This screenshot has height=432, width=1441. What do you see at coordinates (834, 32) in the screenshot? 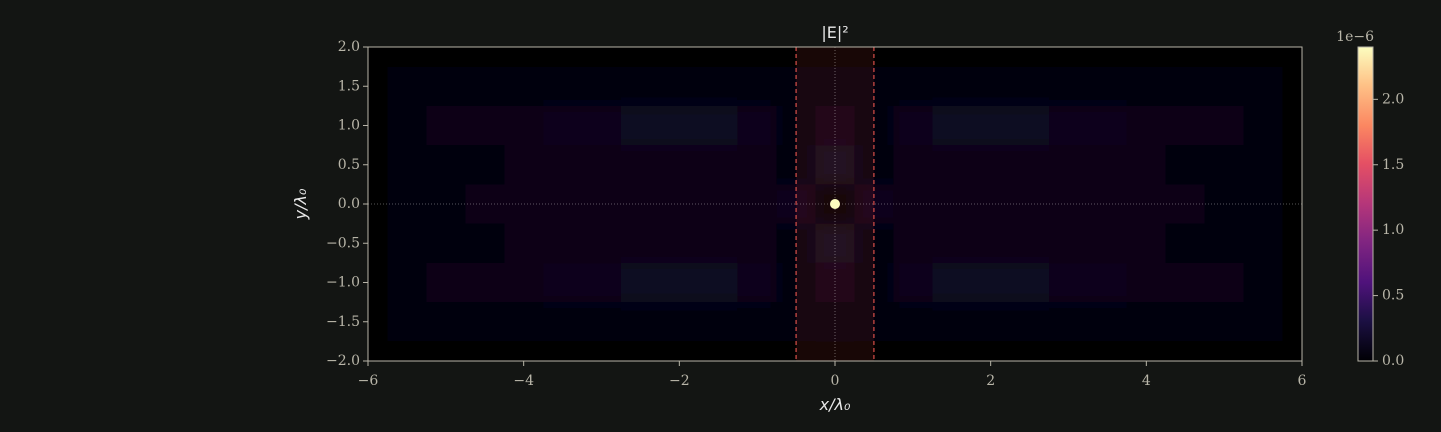
I see `chart-title: |E|²` at bounding box center [834, 32].